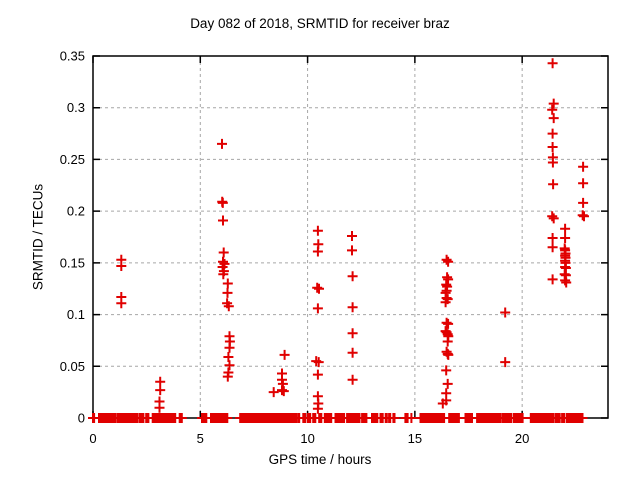 This screenshot has height=480, width=640. What do you see at coordinates (200, 438) in the screenshot?
I see `x-tick-label: 5` at bounding box center [200, 438].